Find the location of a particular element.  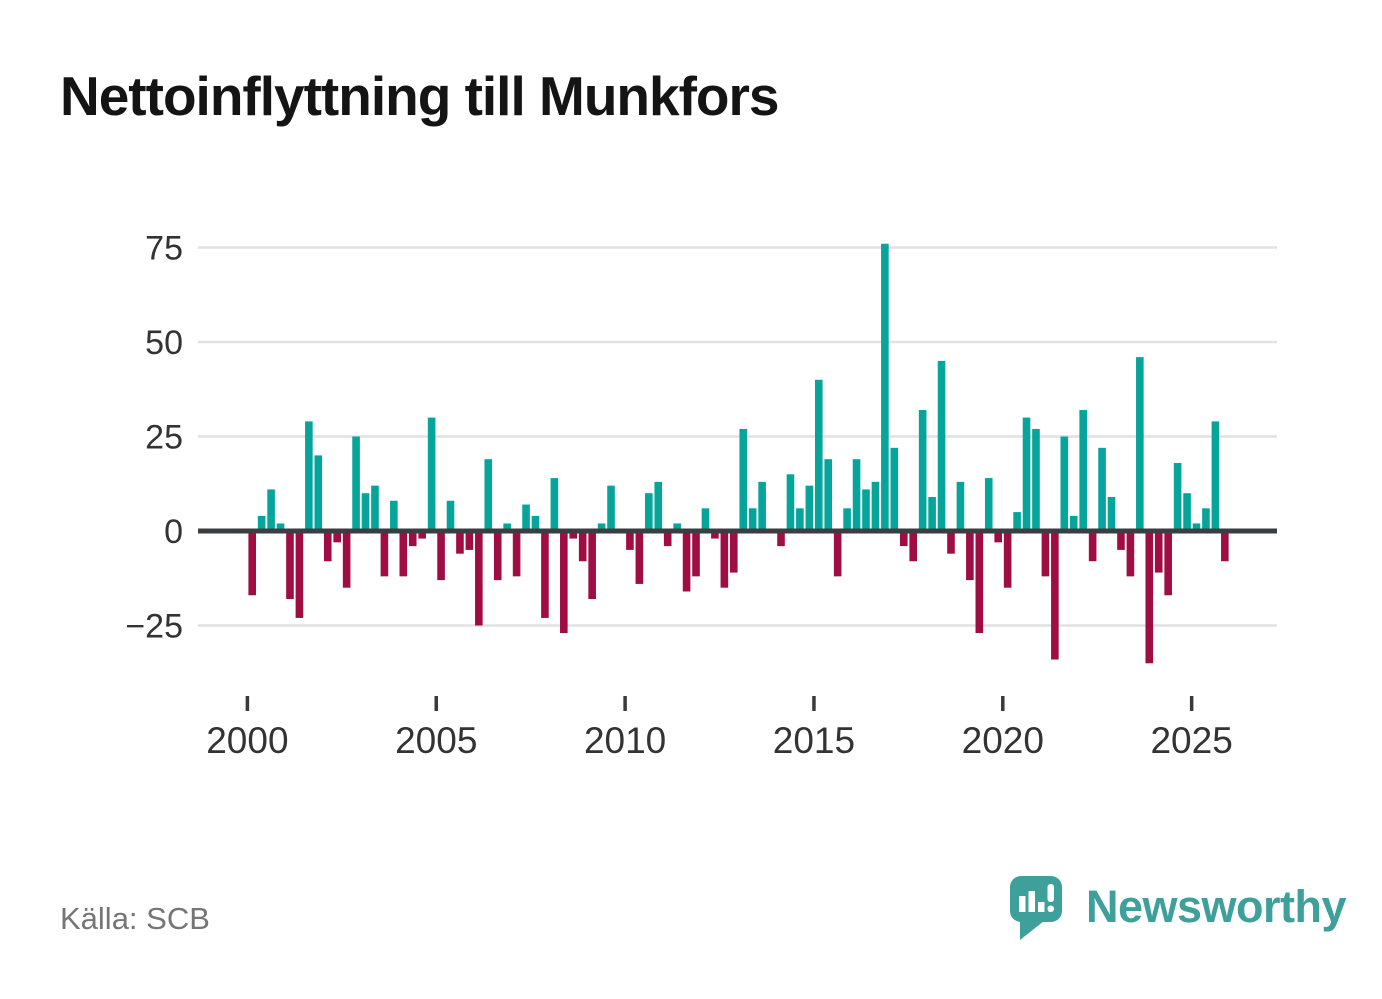

x-tick-label: 2025 is located at coordinates (1191, 740).